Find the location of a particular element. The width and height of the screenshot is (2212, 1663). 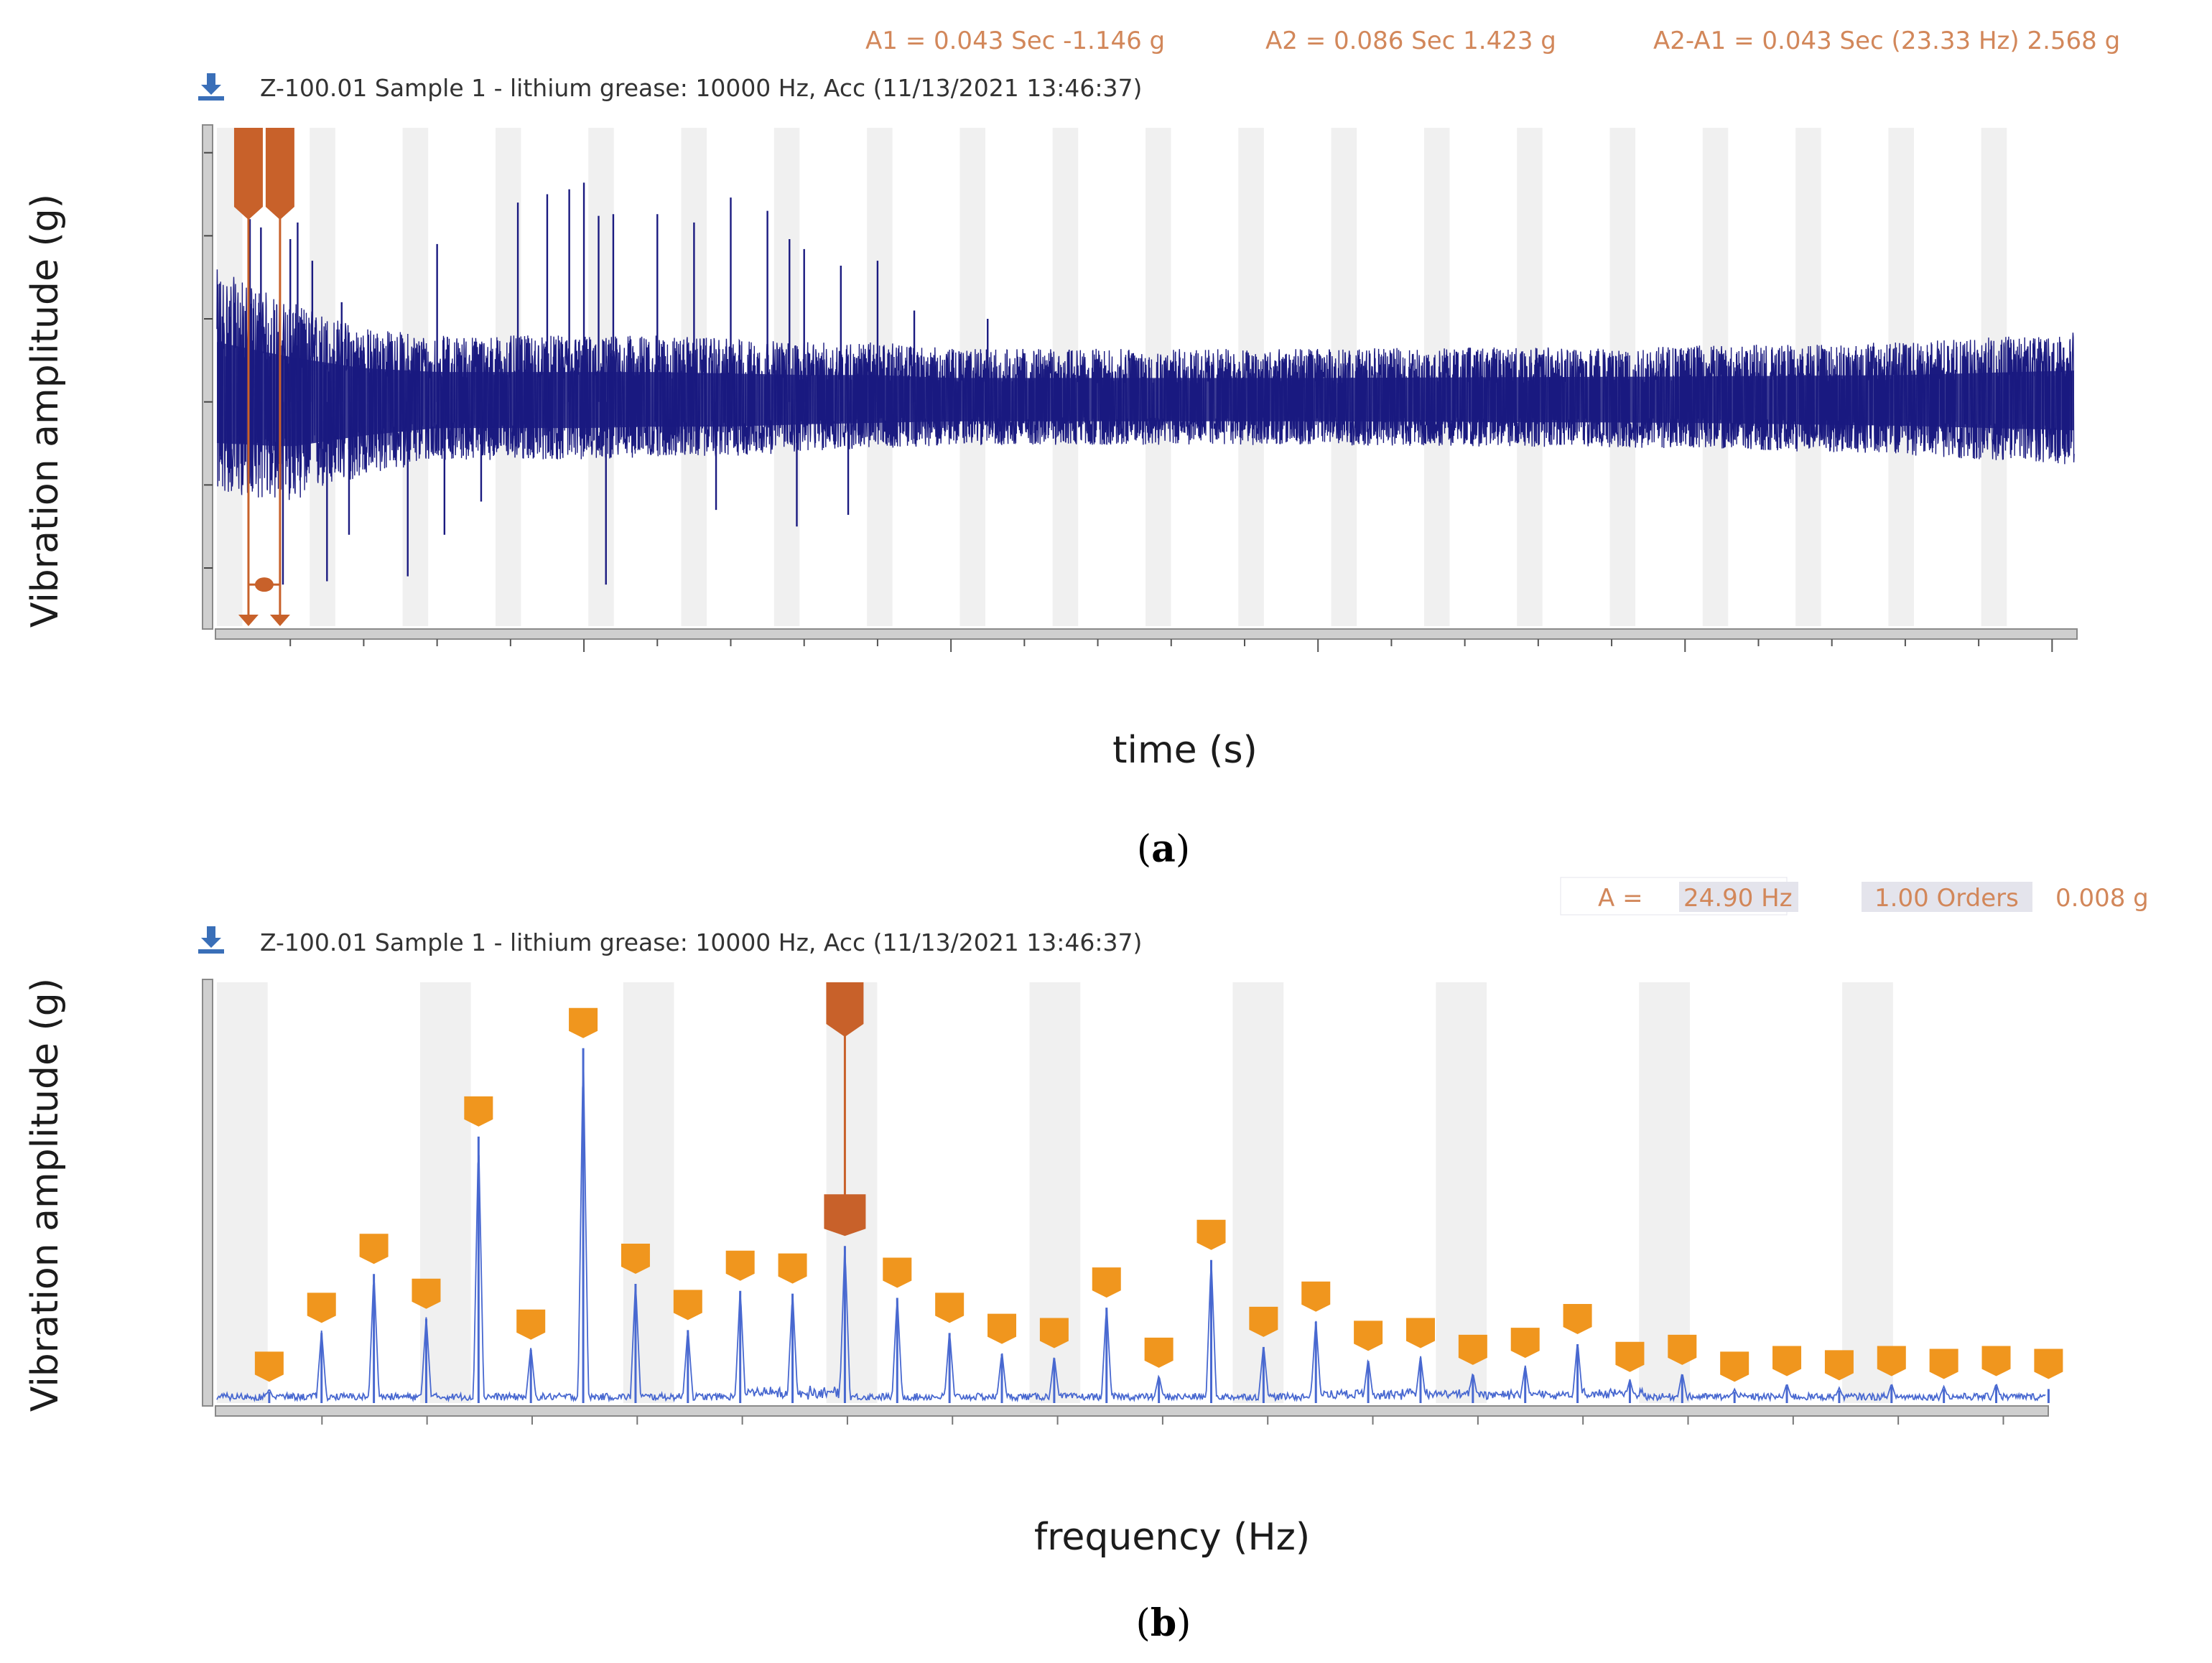

cursor-orders-field is located at coordinates (1947, 897).